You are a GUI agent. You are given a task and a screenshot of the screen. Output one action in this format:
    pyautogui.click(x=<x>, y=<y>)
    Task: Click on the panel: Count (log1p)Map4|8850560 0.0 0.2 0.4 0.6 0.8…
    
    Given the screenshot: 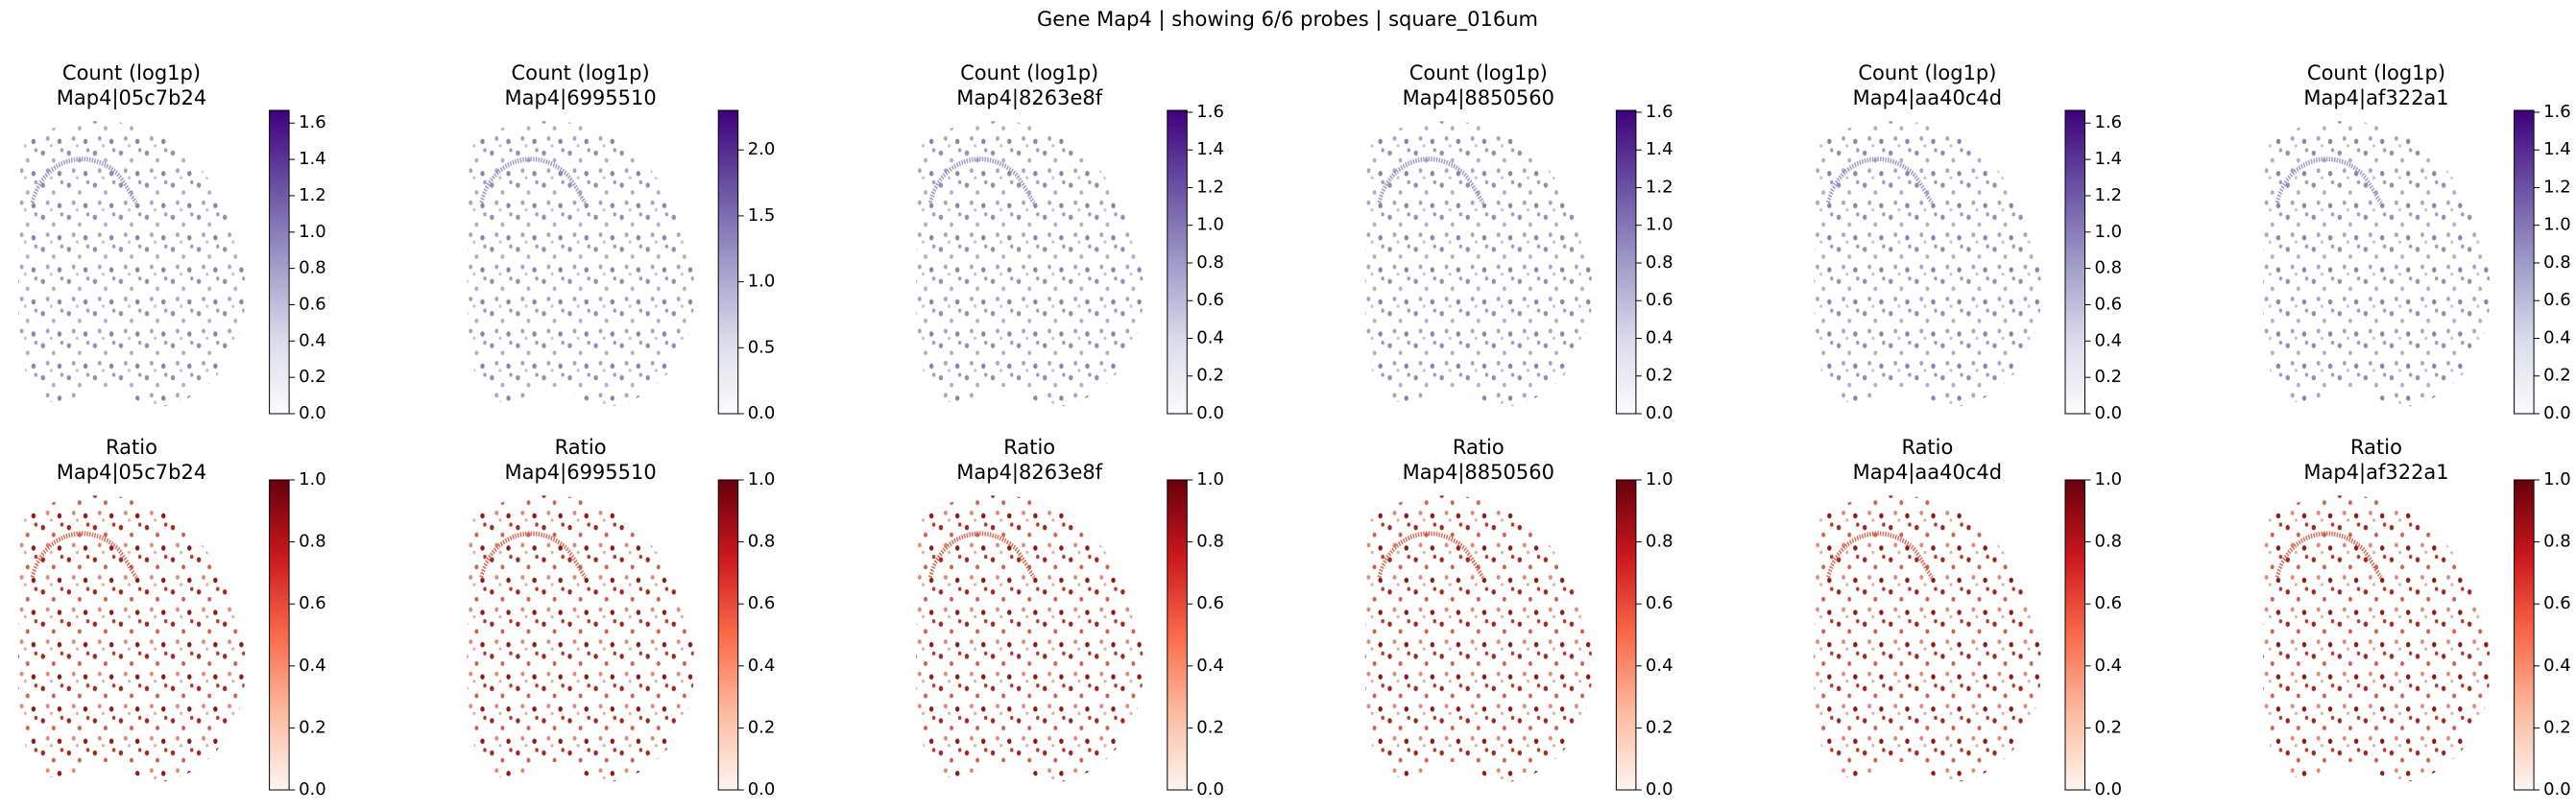 What is the action you would take?
    pyautogui.click(x=1518, y=242)
    